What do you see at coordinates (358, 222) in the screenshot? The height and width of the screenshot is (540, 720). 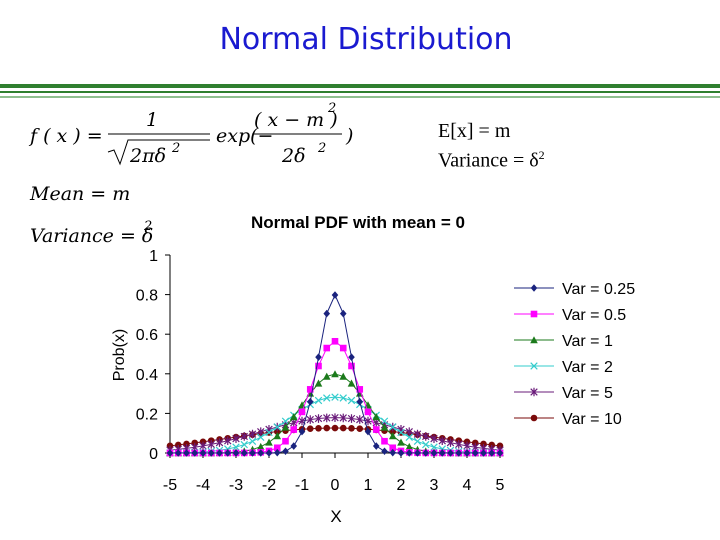 I see `chart-title: Normal PDF with mean = 0` at bounding box center [358, 222].